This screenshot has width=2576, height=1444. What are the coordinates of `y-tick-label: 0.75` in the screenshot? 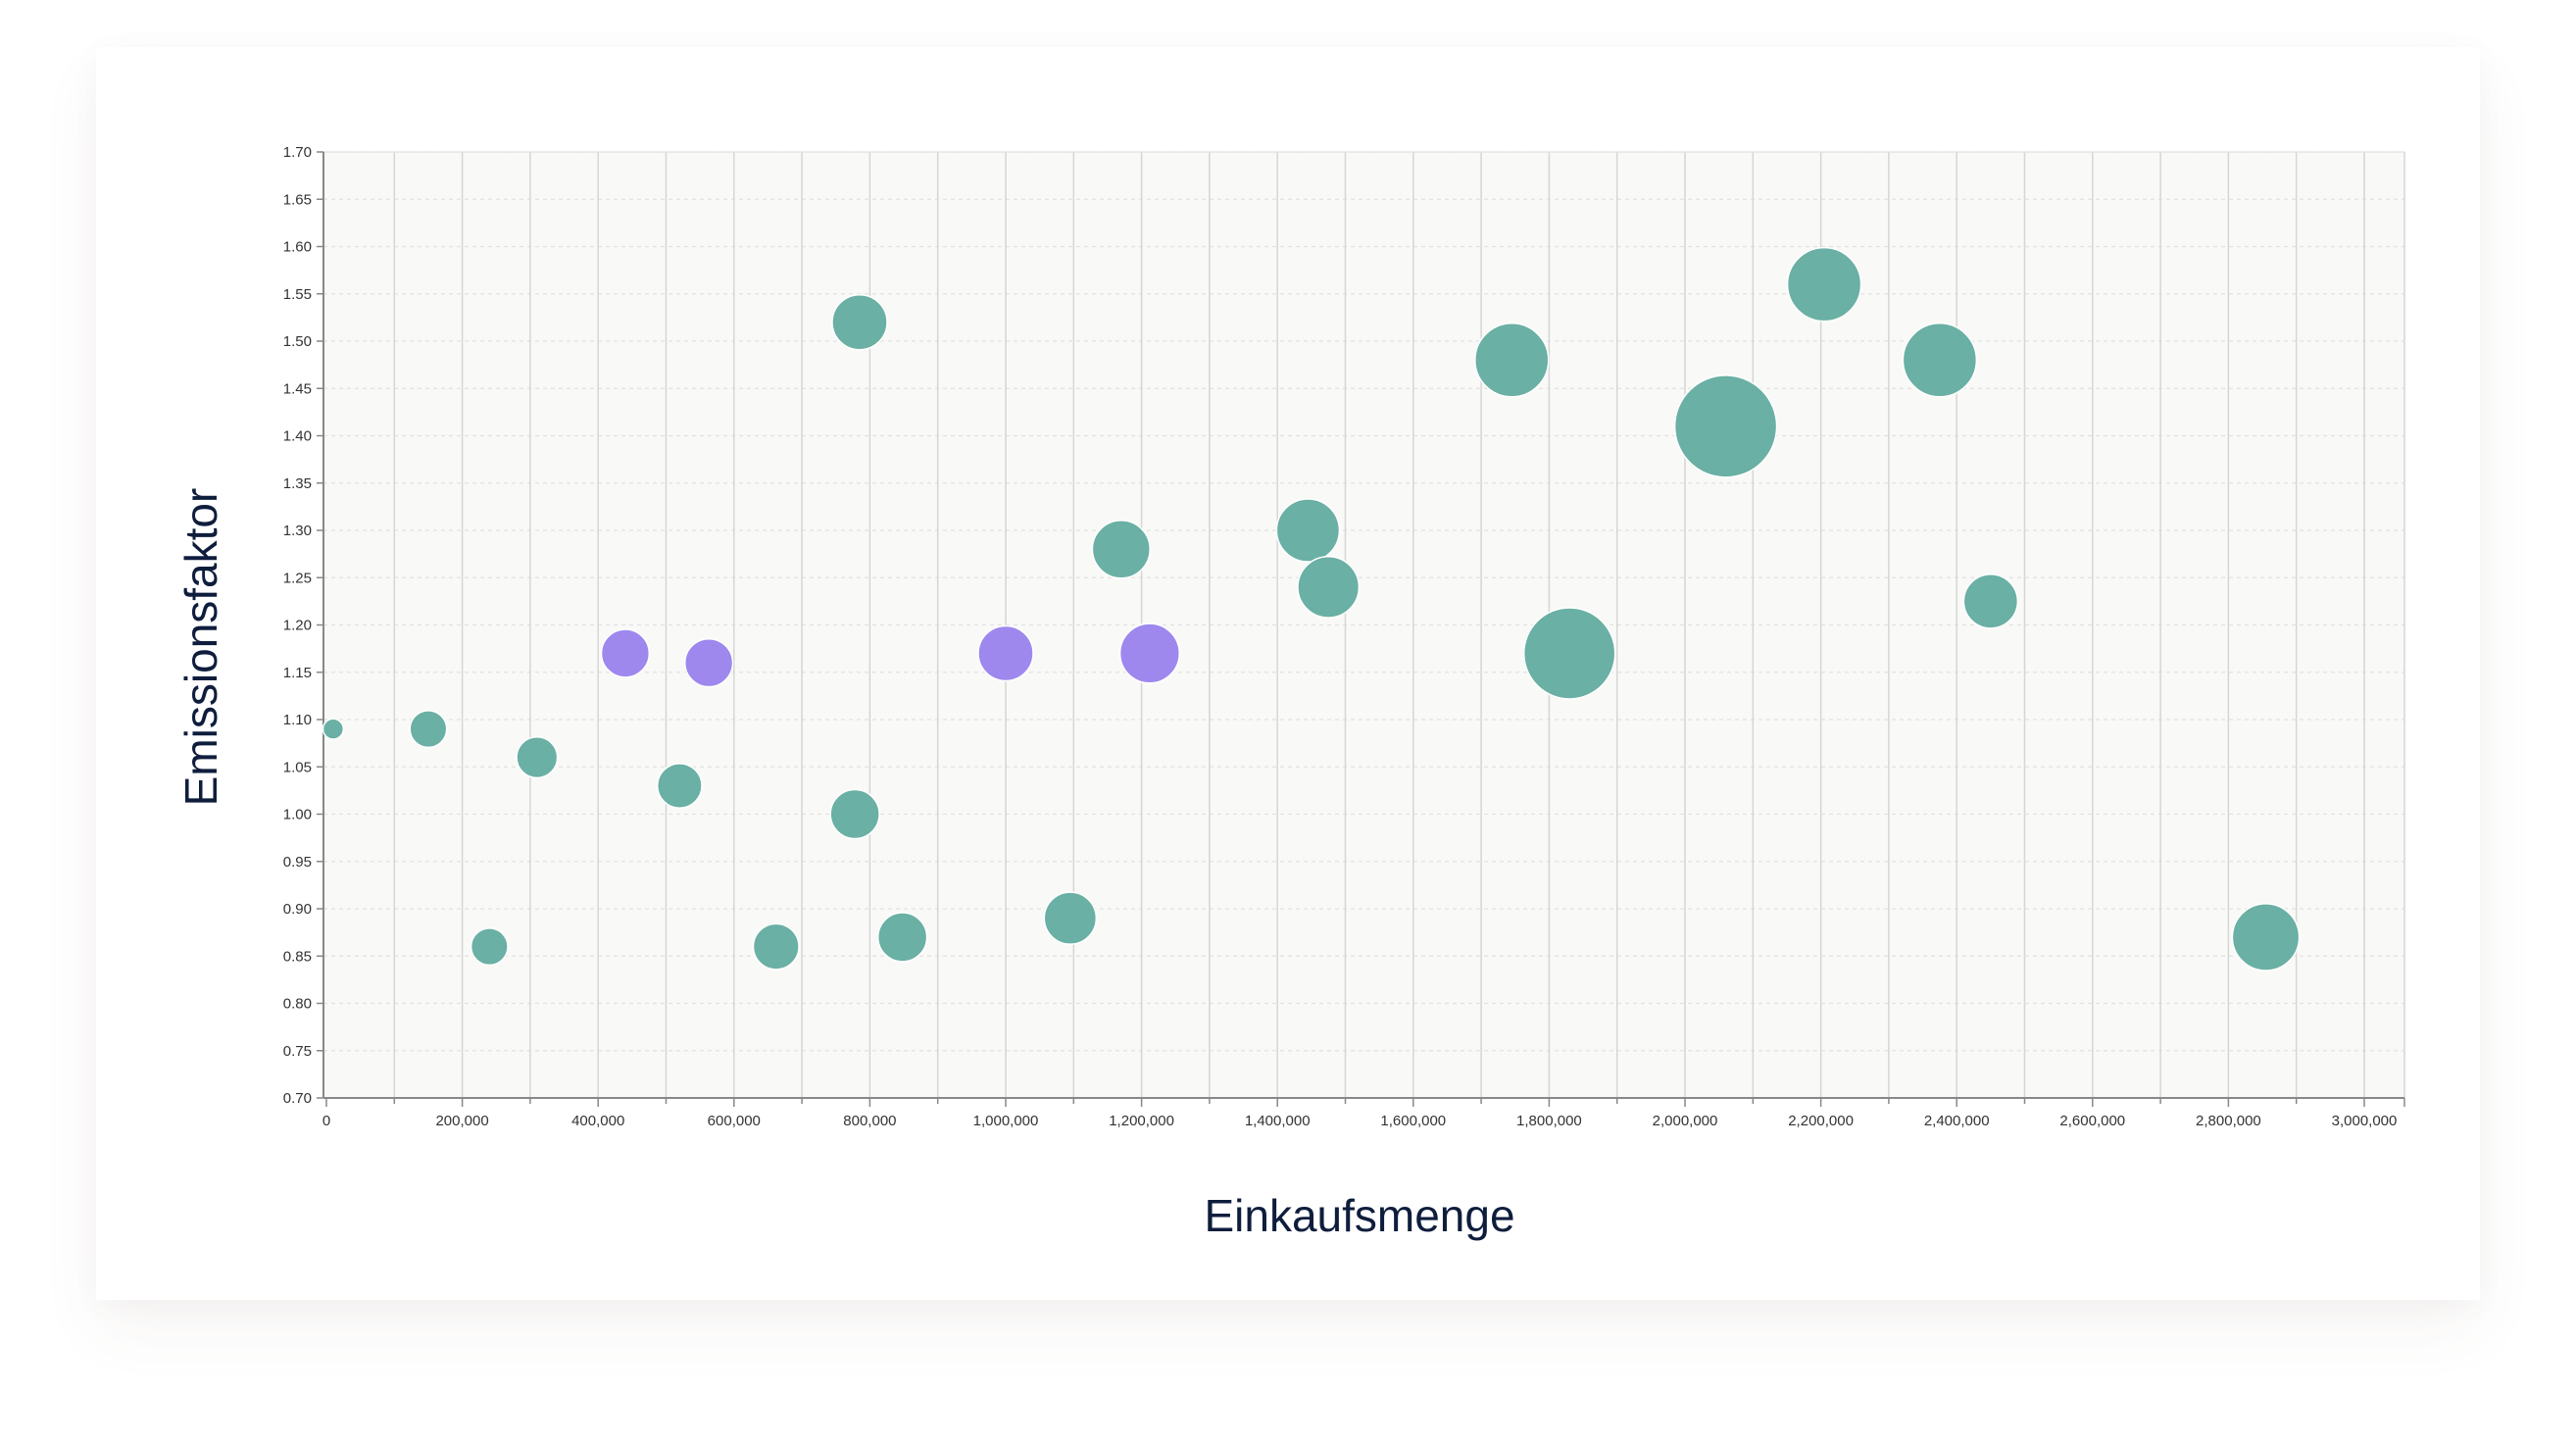 It's located at (297, 1051).